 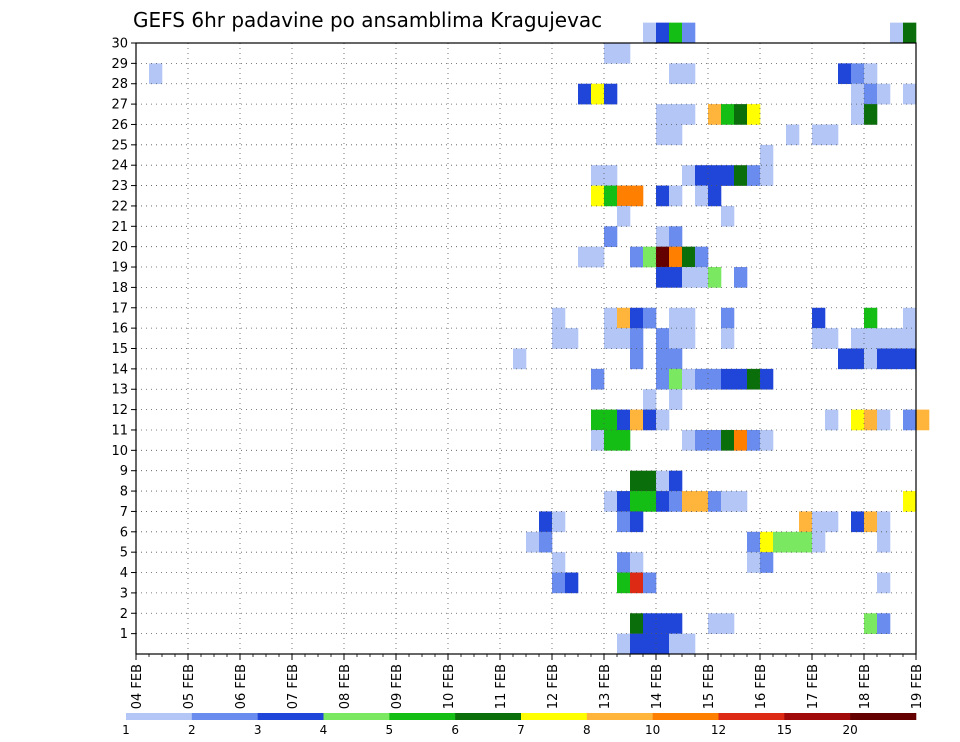 I want to click on colorbar-label: 2, so click(x=192, y=730).